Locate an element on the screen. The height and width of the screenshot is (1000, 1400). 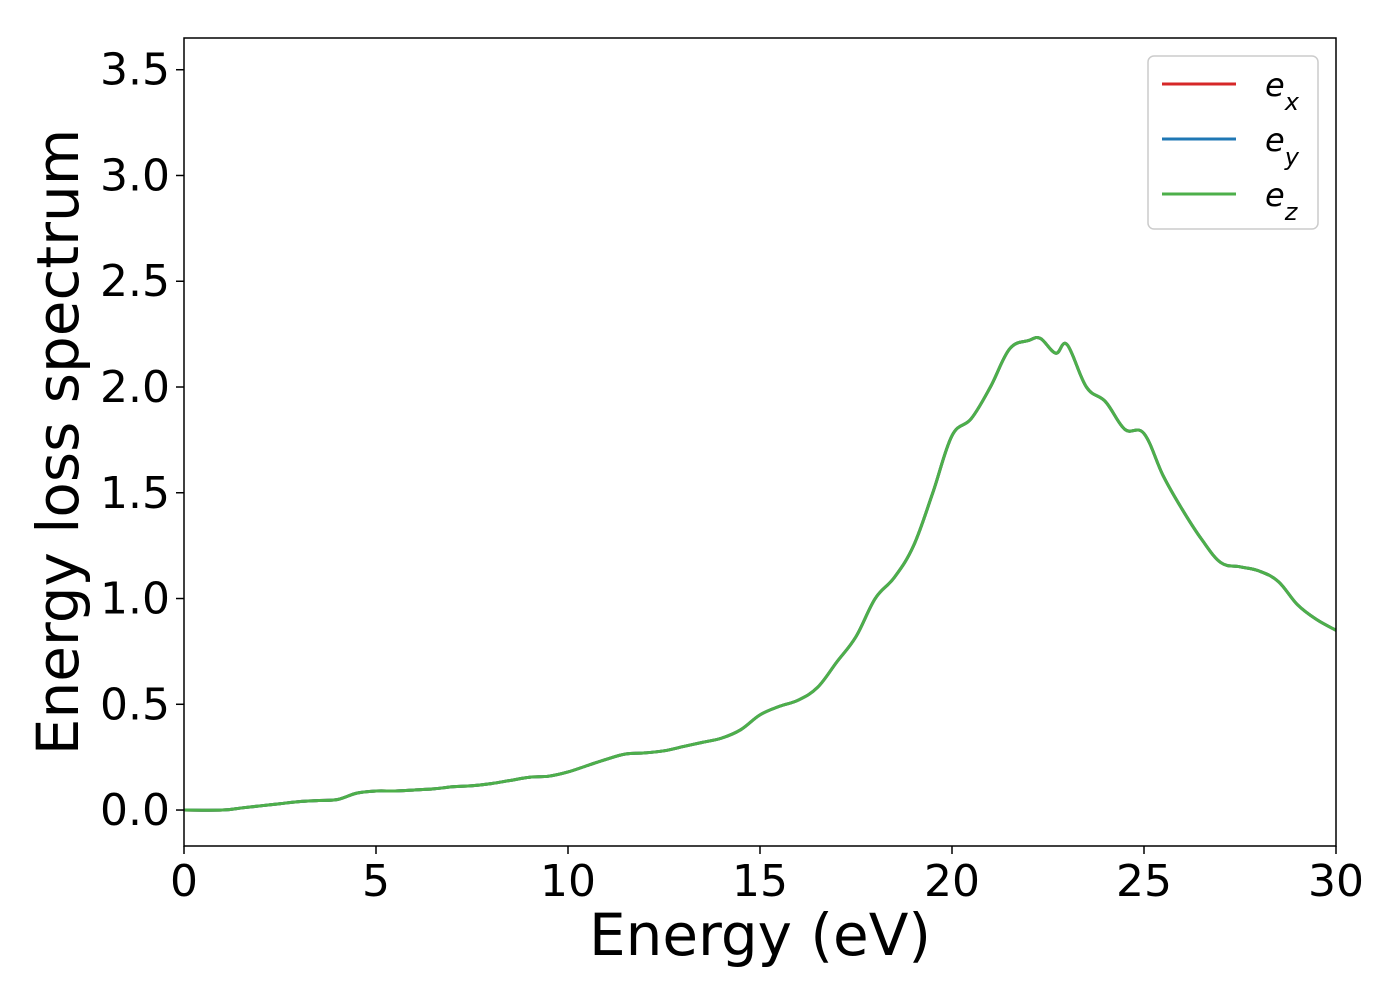
legend-entry-e-z: ez is located at coordinates (1230, 201).